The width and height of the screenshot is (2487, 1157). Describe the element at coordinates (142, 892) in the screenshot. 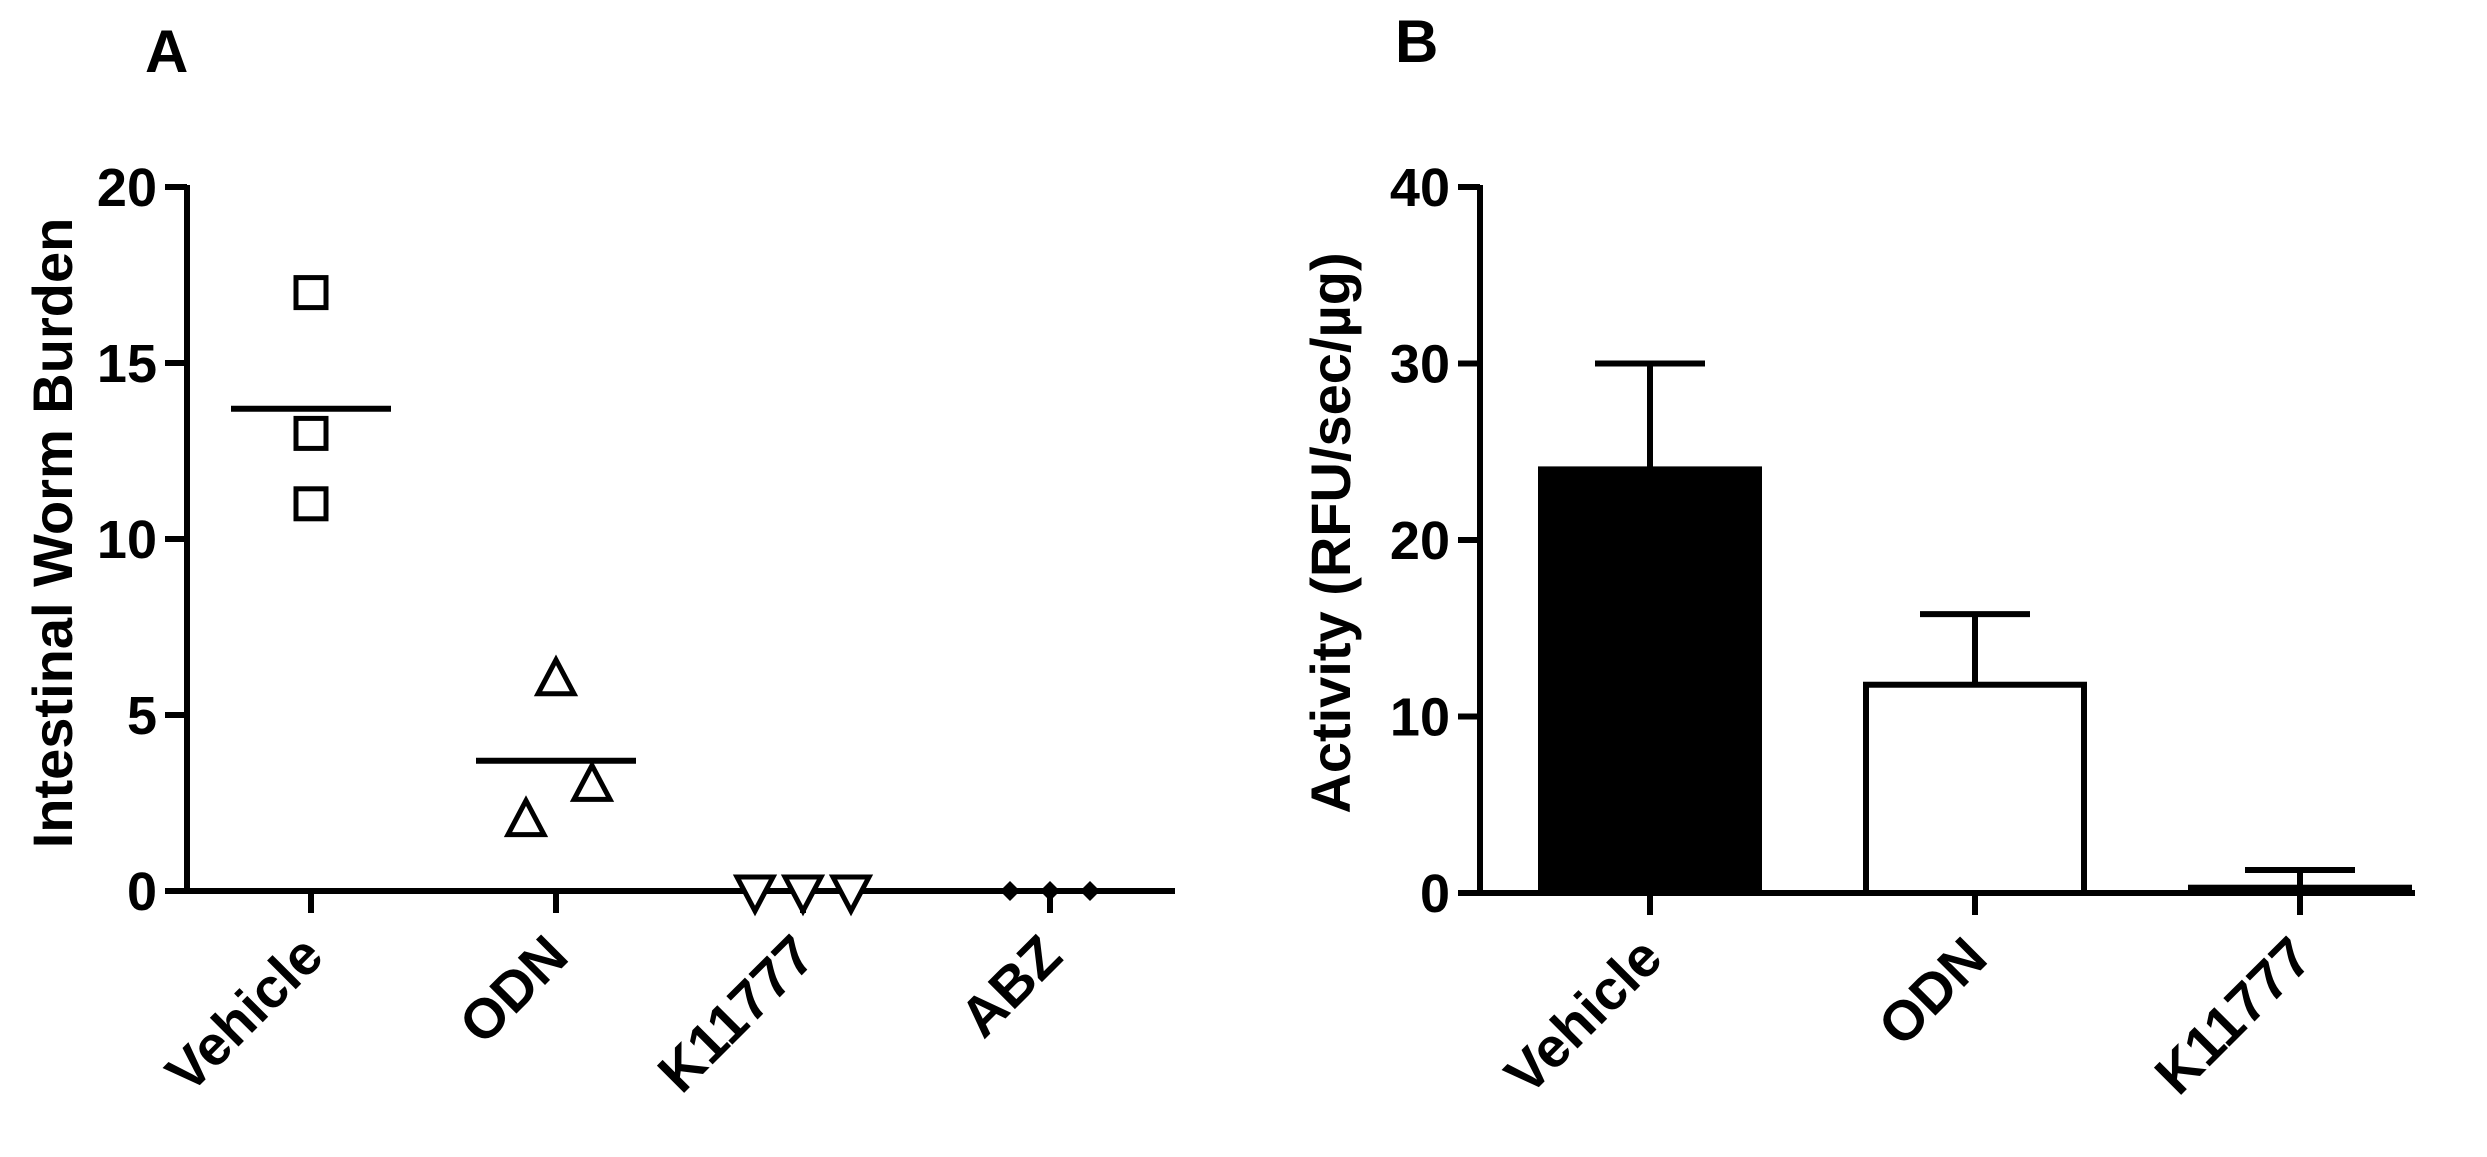

I see `panel-a-y-tick-label: 0` at that location.